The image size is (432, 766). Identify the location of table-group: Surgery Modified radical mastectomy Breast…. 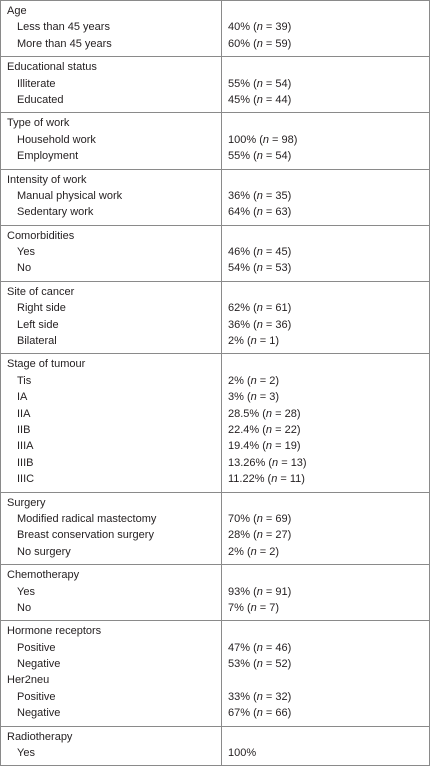
(215, 529).